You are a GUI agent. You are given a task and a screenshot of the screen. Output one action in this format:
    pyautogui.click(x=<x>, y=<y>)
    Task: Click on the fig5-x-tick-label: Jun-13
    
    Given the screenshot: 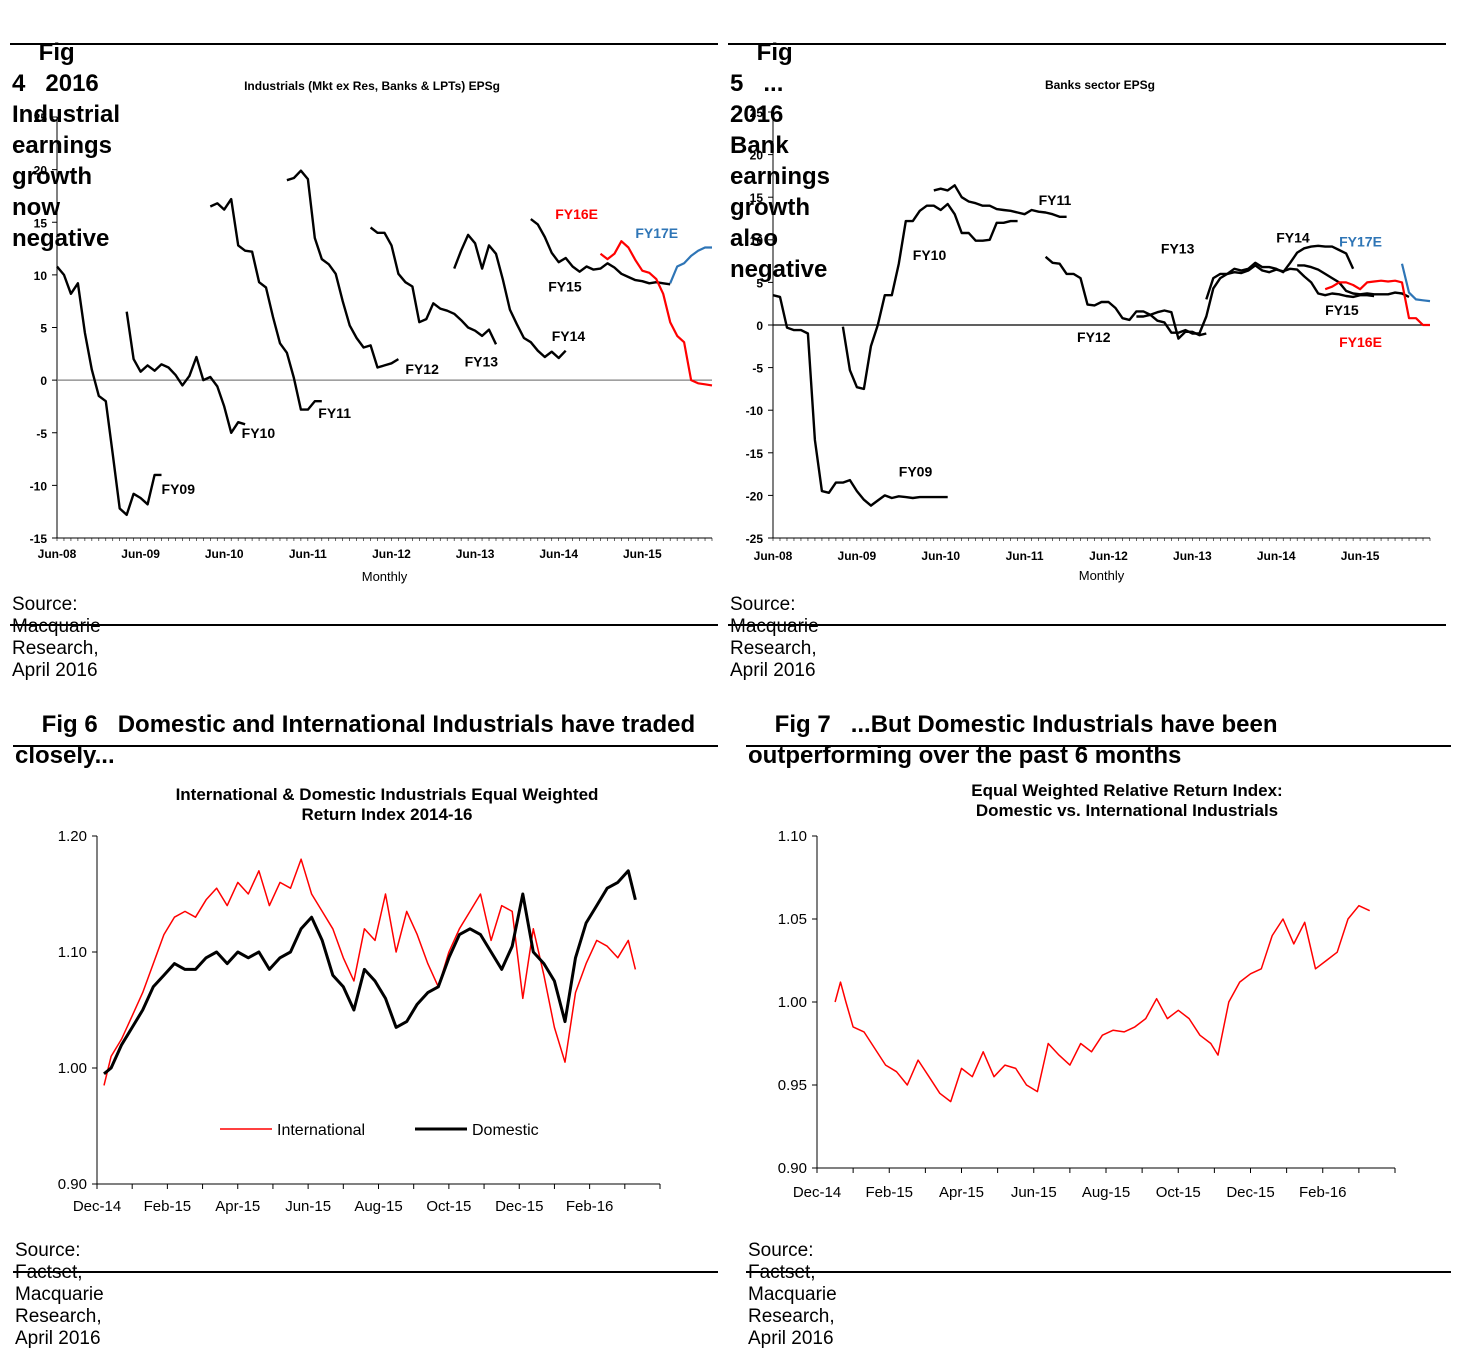 What is the action you would take?
    pyautogui.click(x=1192, y=556)
    